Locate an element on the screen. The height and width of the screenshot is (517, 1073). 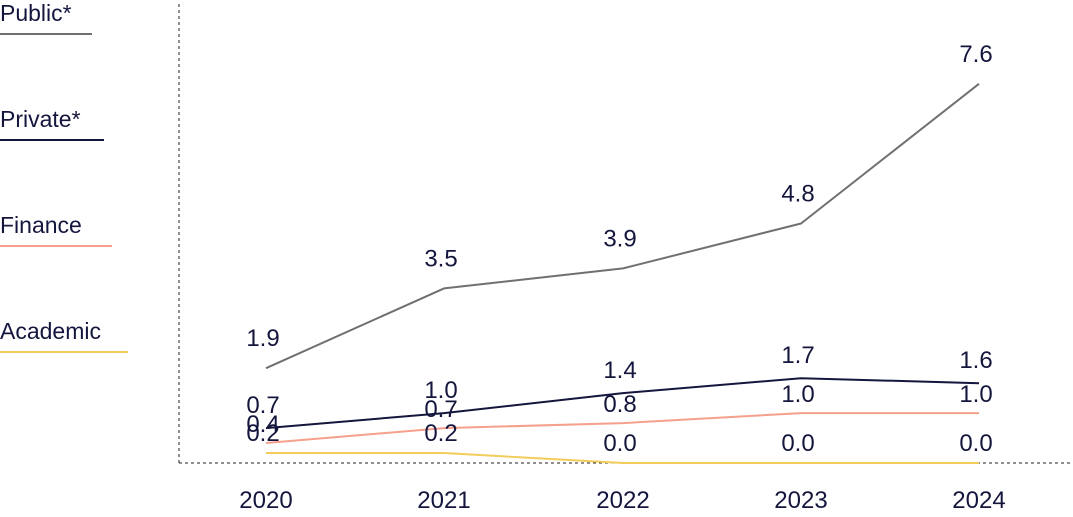
series-line-academic is located at coordinates (622, 458).